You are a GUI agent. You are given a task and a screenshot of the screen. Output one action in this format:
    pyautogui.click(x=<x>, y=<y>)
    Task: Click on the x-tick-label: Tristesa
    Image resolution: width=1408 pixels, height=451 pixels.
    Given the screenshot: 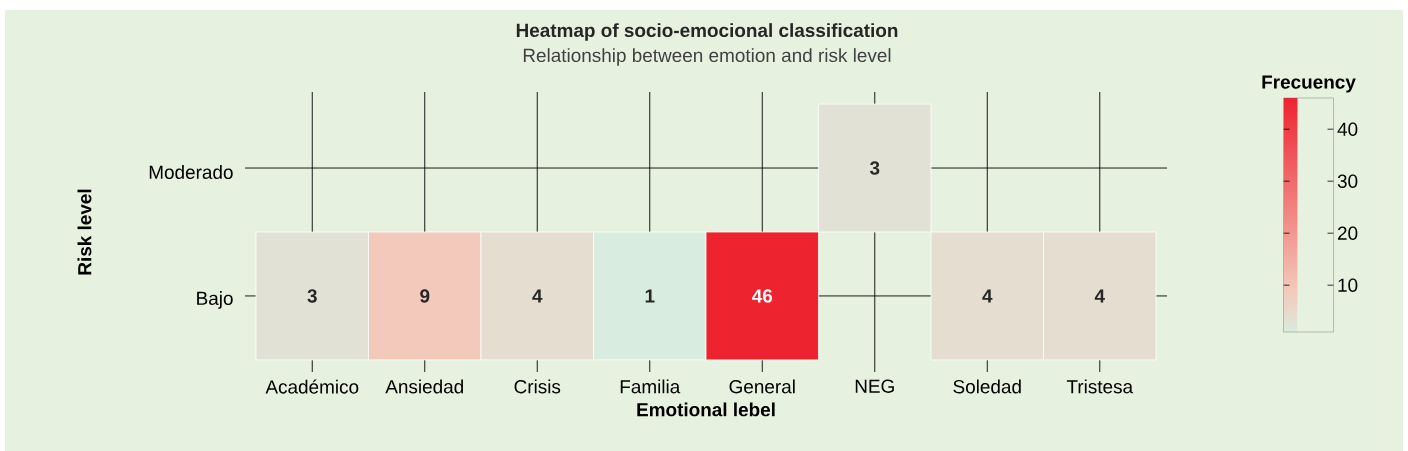 What is the action you would take?
    pyautogui.click(x=1100, y=386)
    